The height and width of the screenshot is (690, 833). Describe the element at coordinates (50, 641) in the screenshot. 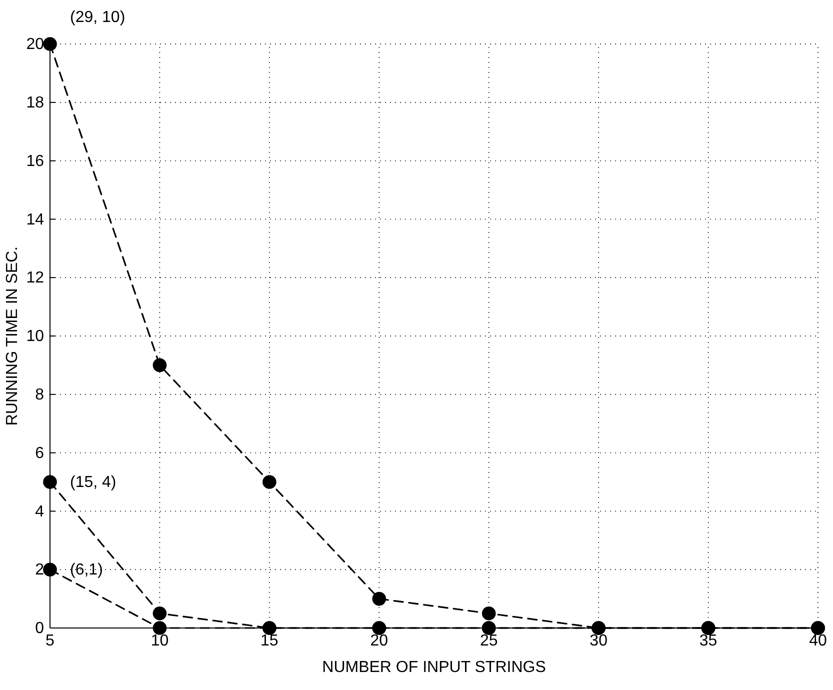

I see `x-tick-label: 5` at that location.